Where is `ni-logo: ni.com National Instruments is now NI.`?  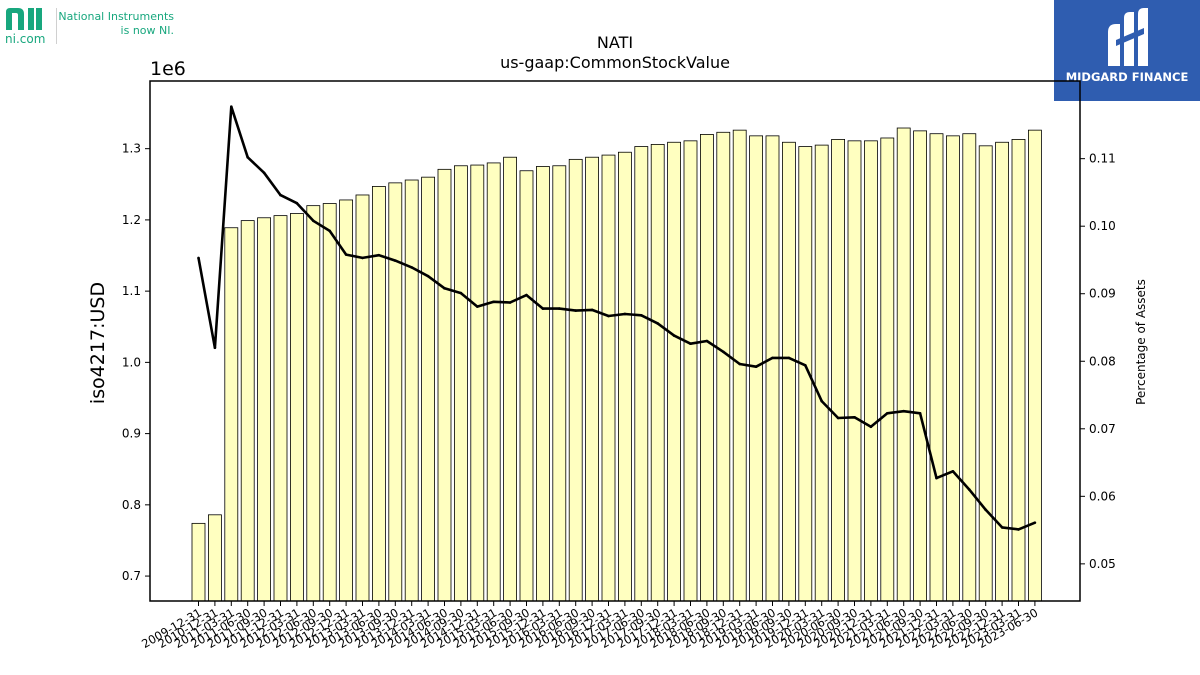
ni-logo: ni.com National Instruments is now NI. is located at coordinates (99, 26).